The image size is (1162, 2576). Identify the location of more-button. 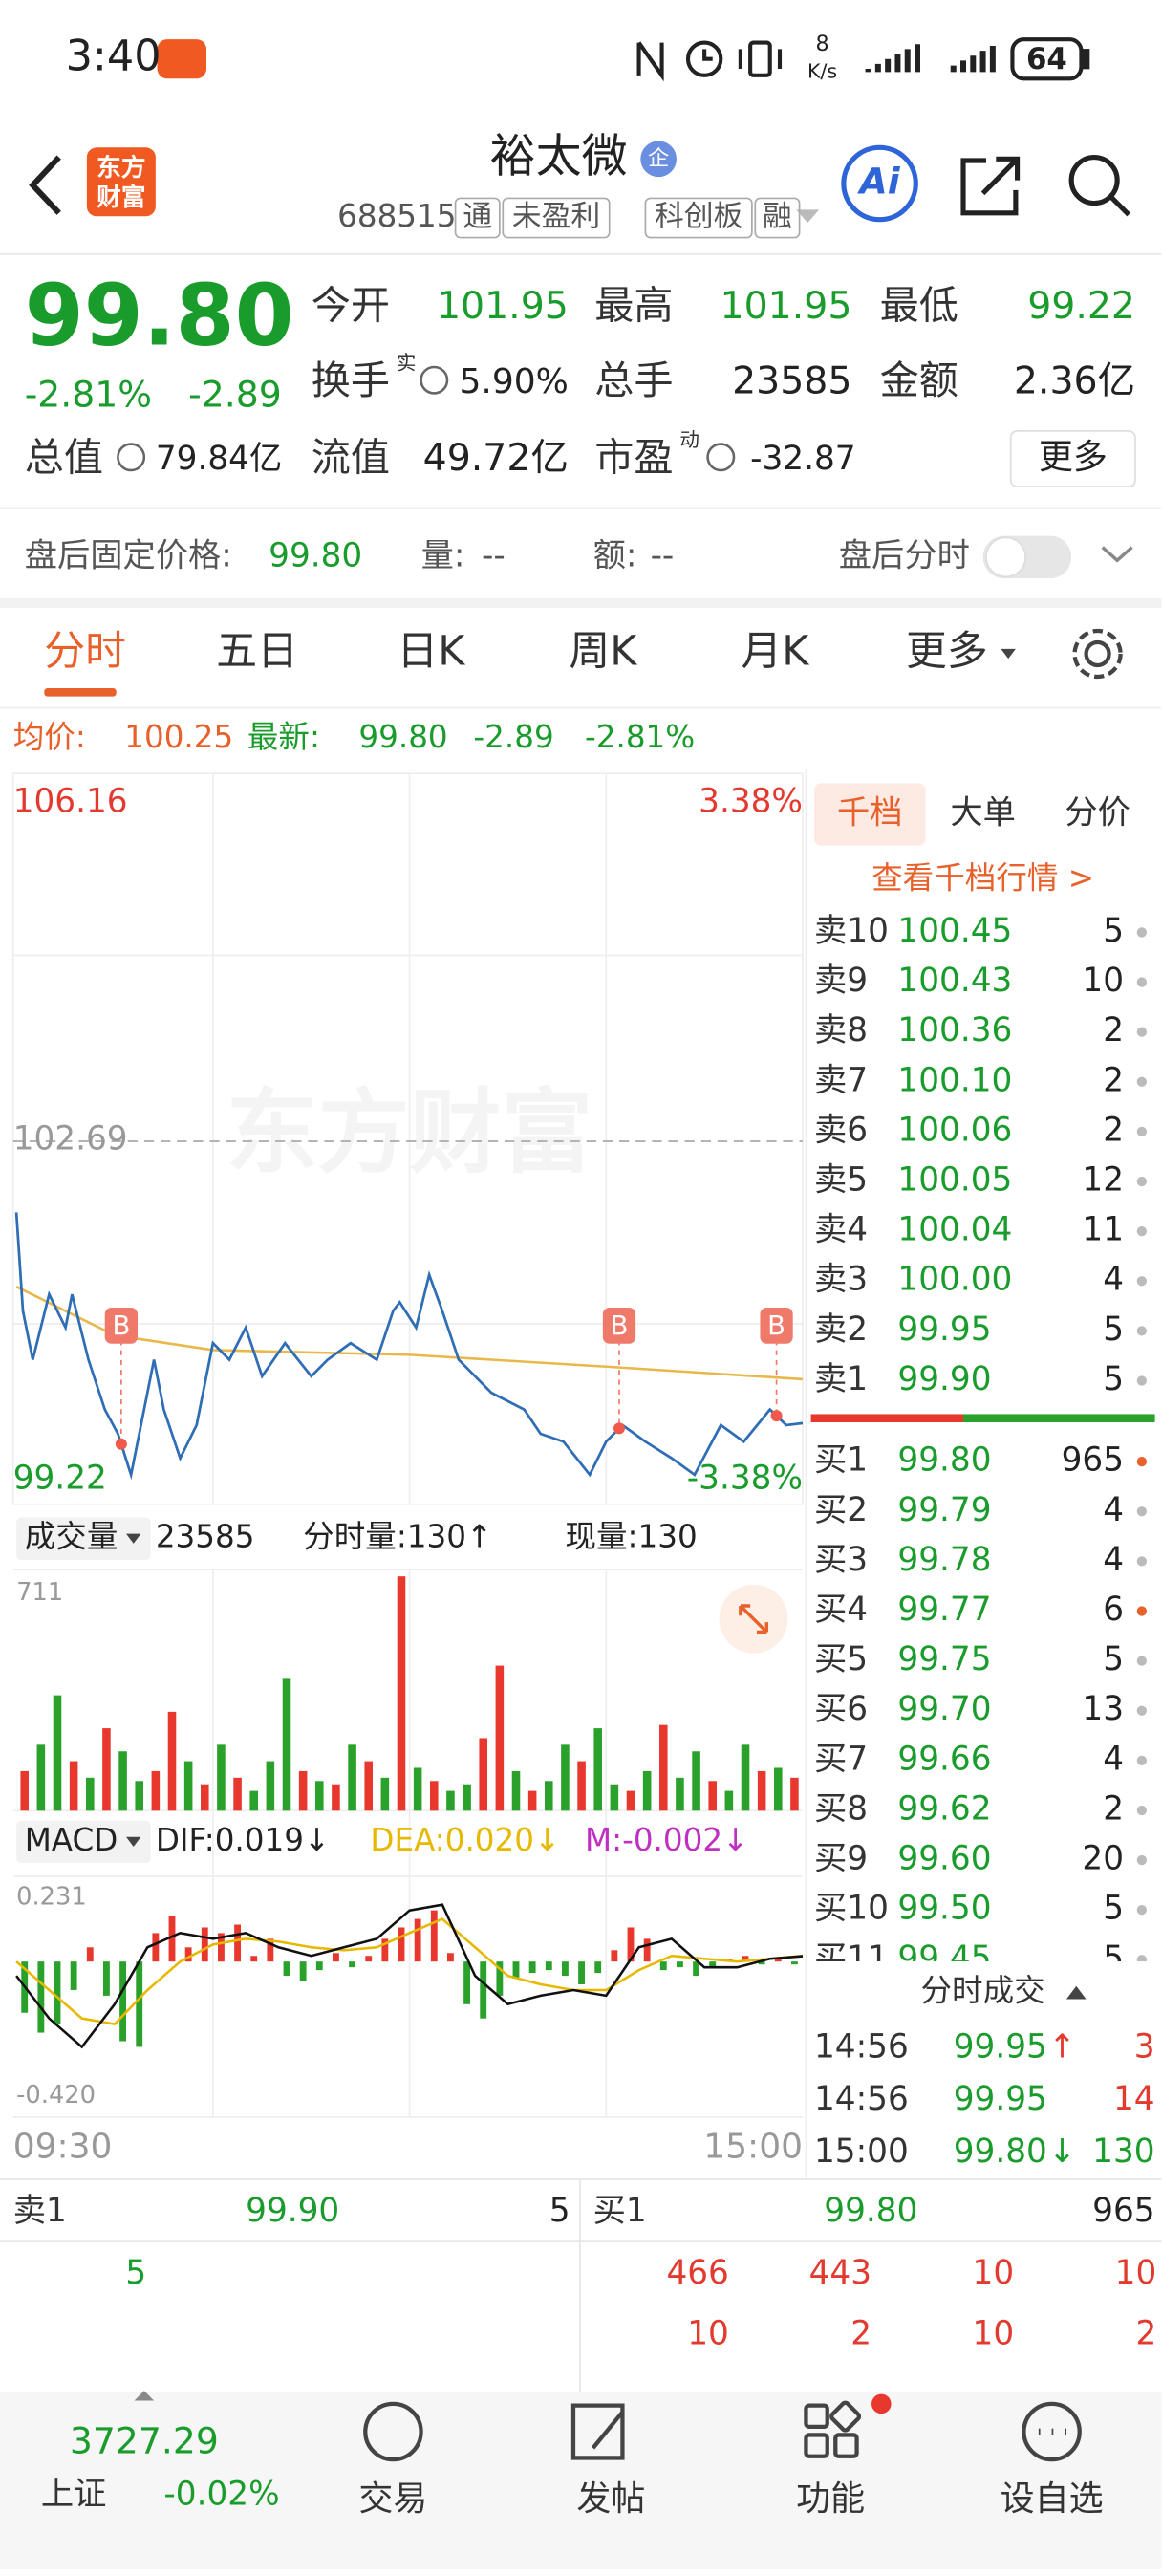
(1072, 459).